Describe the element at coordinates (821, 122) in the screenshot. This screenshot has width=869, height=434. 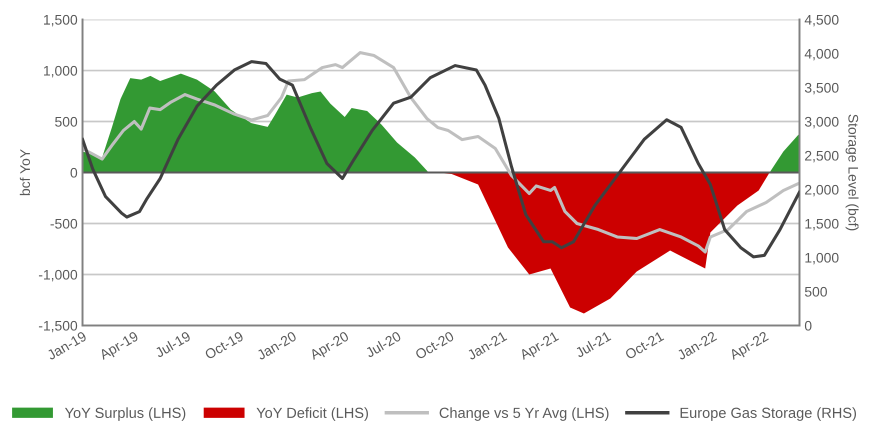
I see `y2-tick-label: 3,000` at that location.